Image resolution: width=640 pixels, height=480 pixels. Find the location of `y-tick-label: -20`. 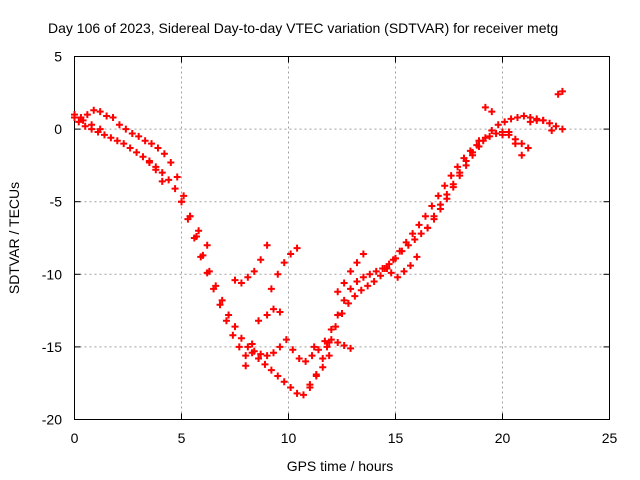

y-tick-label: -20 is located at coordinates (52, 420).